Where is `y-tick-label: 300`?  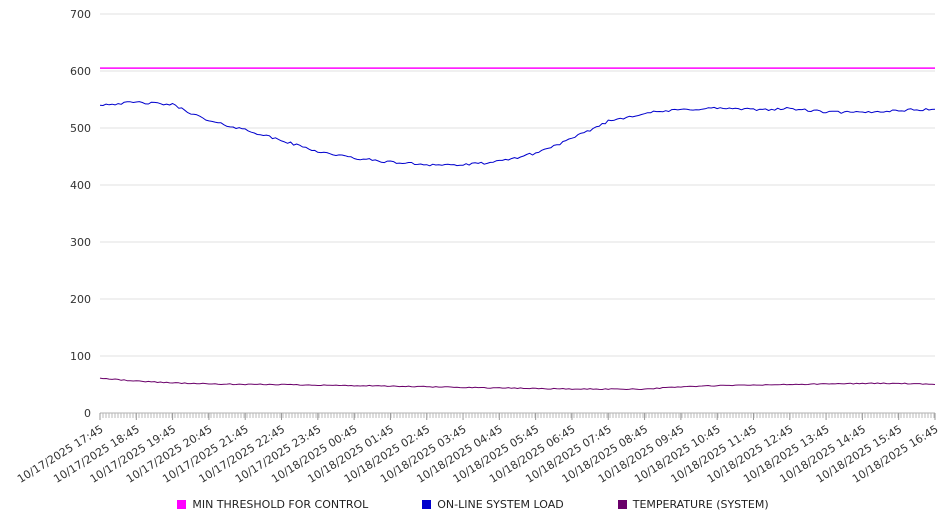 y-tick-label: 300 is located at coordinates (80, 242).